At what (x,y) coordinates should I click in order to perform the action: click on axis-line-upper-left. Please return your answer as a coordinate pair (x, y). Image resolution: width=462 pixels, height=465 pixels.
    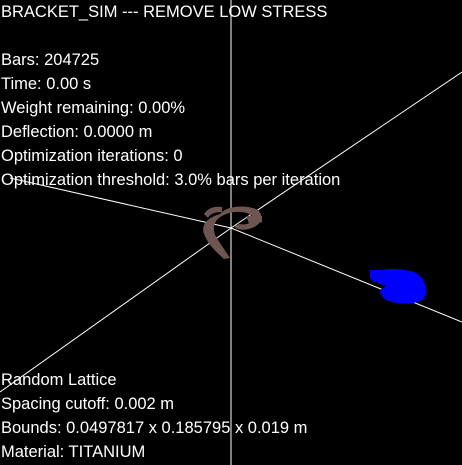
    Looking at the image, I should click on (120, 203).